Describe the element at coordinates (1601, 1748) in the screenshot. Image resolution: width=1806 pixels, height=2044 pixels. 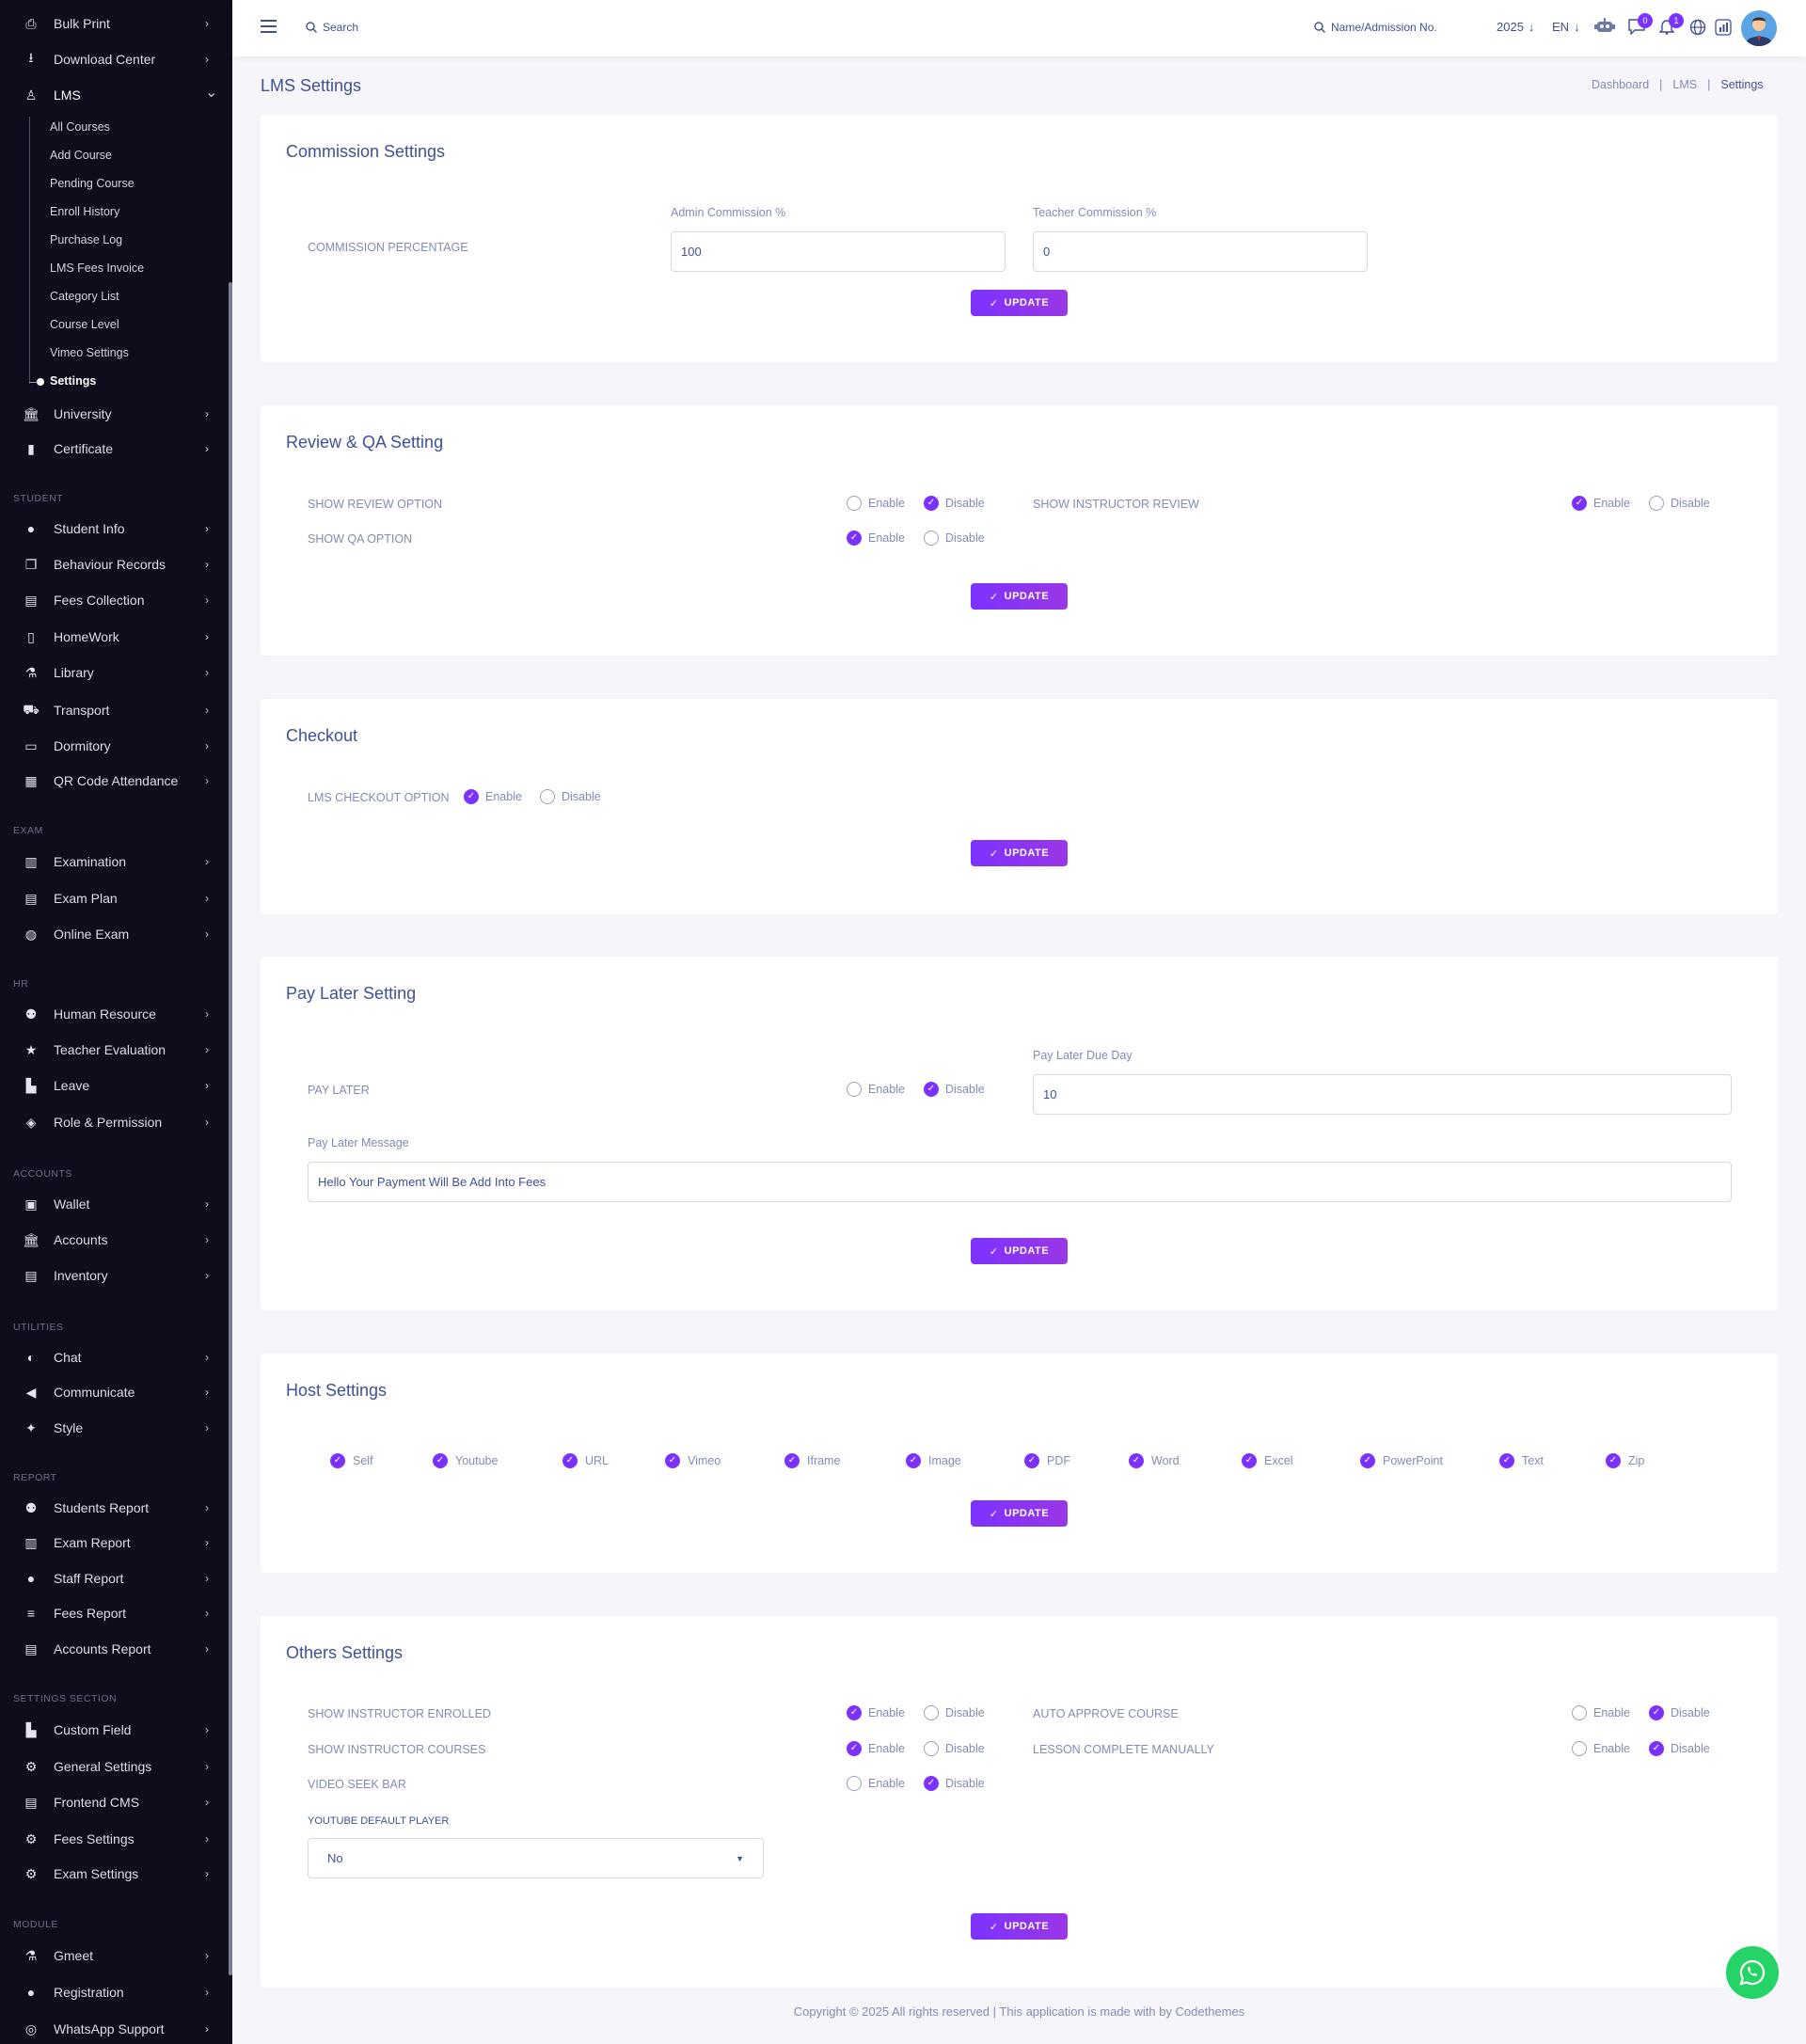
I see `lesson-complete-enable-radio: Enable` at that location.